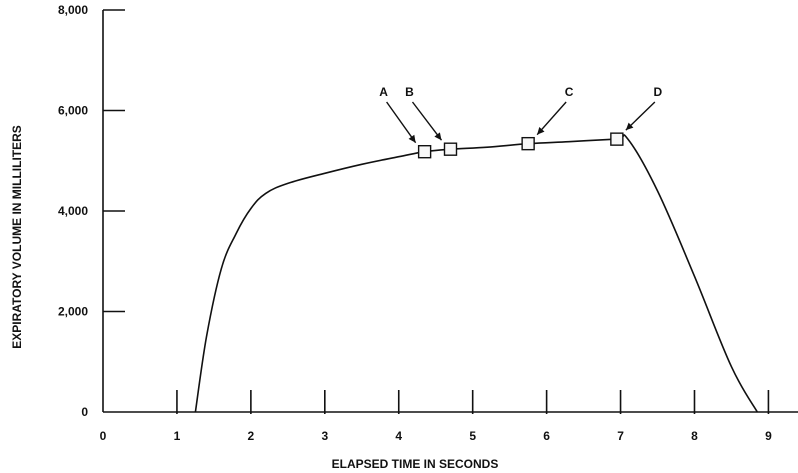  Describe the element at coordinates (84, 412) in the screenshot. I see `y-tick-label: 0` at that location.